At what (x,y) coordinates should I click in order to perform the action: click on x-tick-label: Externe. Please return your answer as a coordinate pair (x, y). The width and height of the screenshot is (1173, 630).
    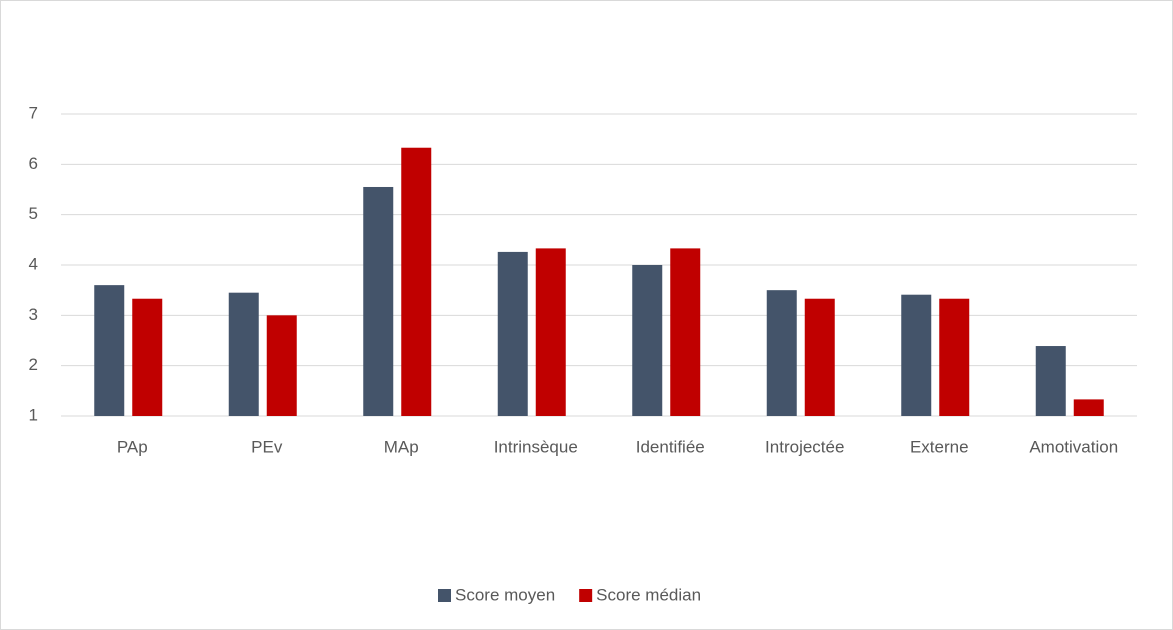
    Looking at the image, I should click on (939, 446).